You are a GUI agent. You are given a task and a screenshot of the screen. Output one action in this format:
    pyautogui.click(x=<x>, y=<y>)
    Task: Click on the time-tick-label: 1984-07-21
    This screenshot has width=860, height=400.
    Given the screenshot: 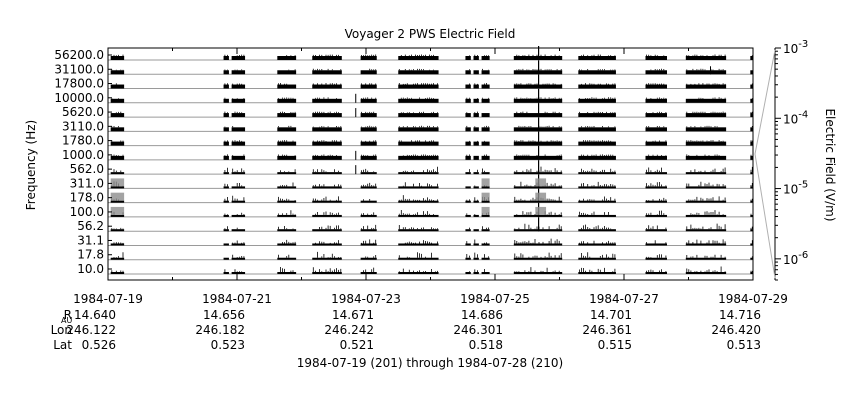 What is the action you would take?
    pyautogui.click(x=237, y=299)
    